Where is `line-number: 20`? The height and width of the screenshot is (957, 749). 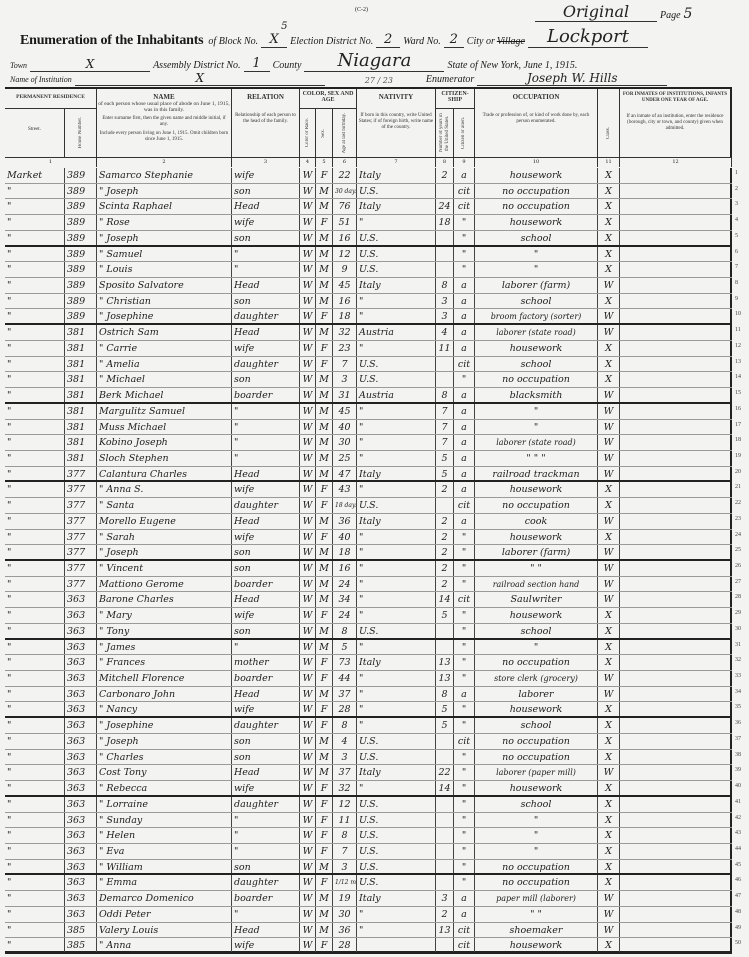 line-number: 20 is located at coordinates (738, 471).